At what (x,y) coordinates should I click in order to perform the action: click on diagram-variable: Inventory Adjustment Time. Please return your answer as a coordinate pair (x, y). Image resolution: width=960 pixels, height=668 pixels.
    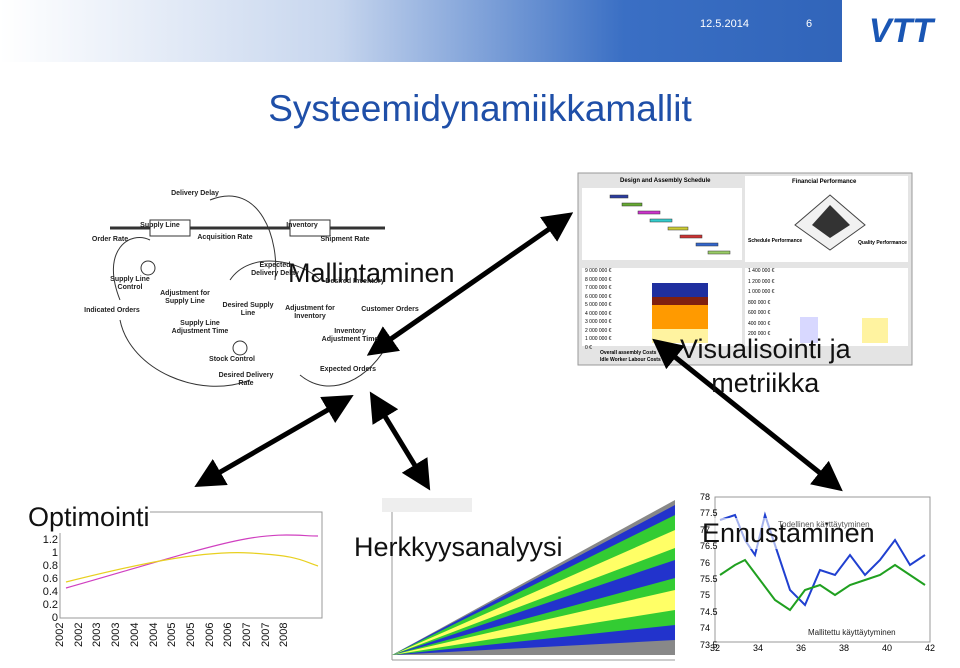
    Looking at the image, I should click on (350, 335).